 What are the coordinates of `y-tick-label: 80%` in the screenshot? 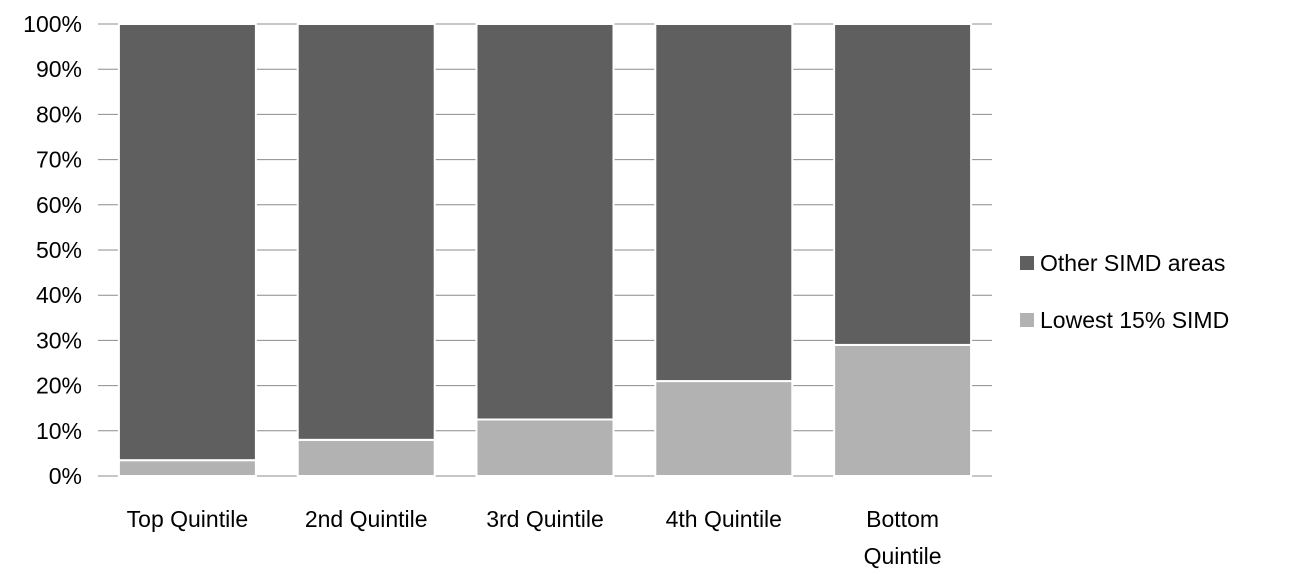 It's located at (59, 114).